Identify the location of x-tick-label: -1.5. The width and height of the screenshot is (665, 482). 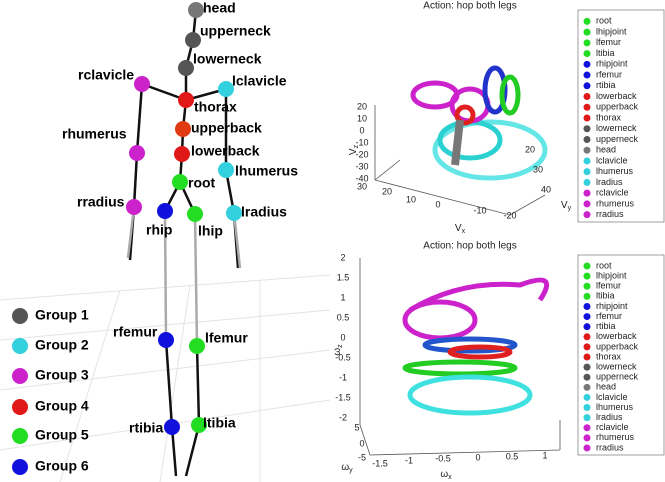
(380, 463).